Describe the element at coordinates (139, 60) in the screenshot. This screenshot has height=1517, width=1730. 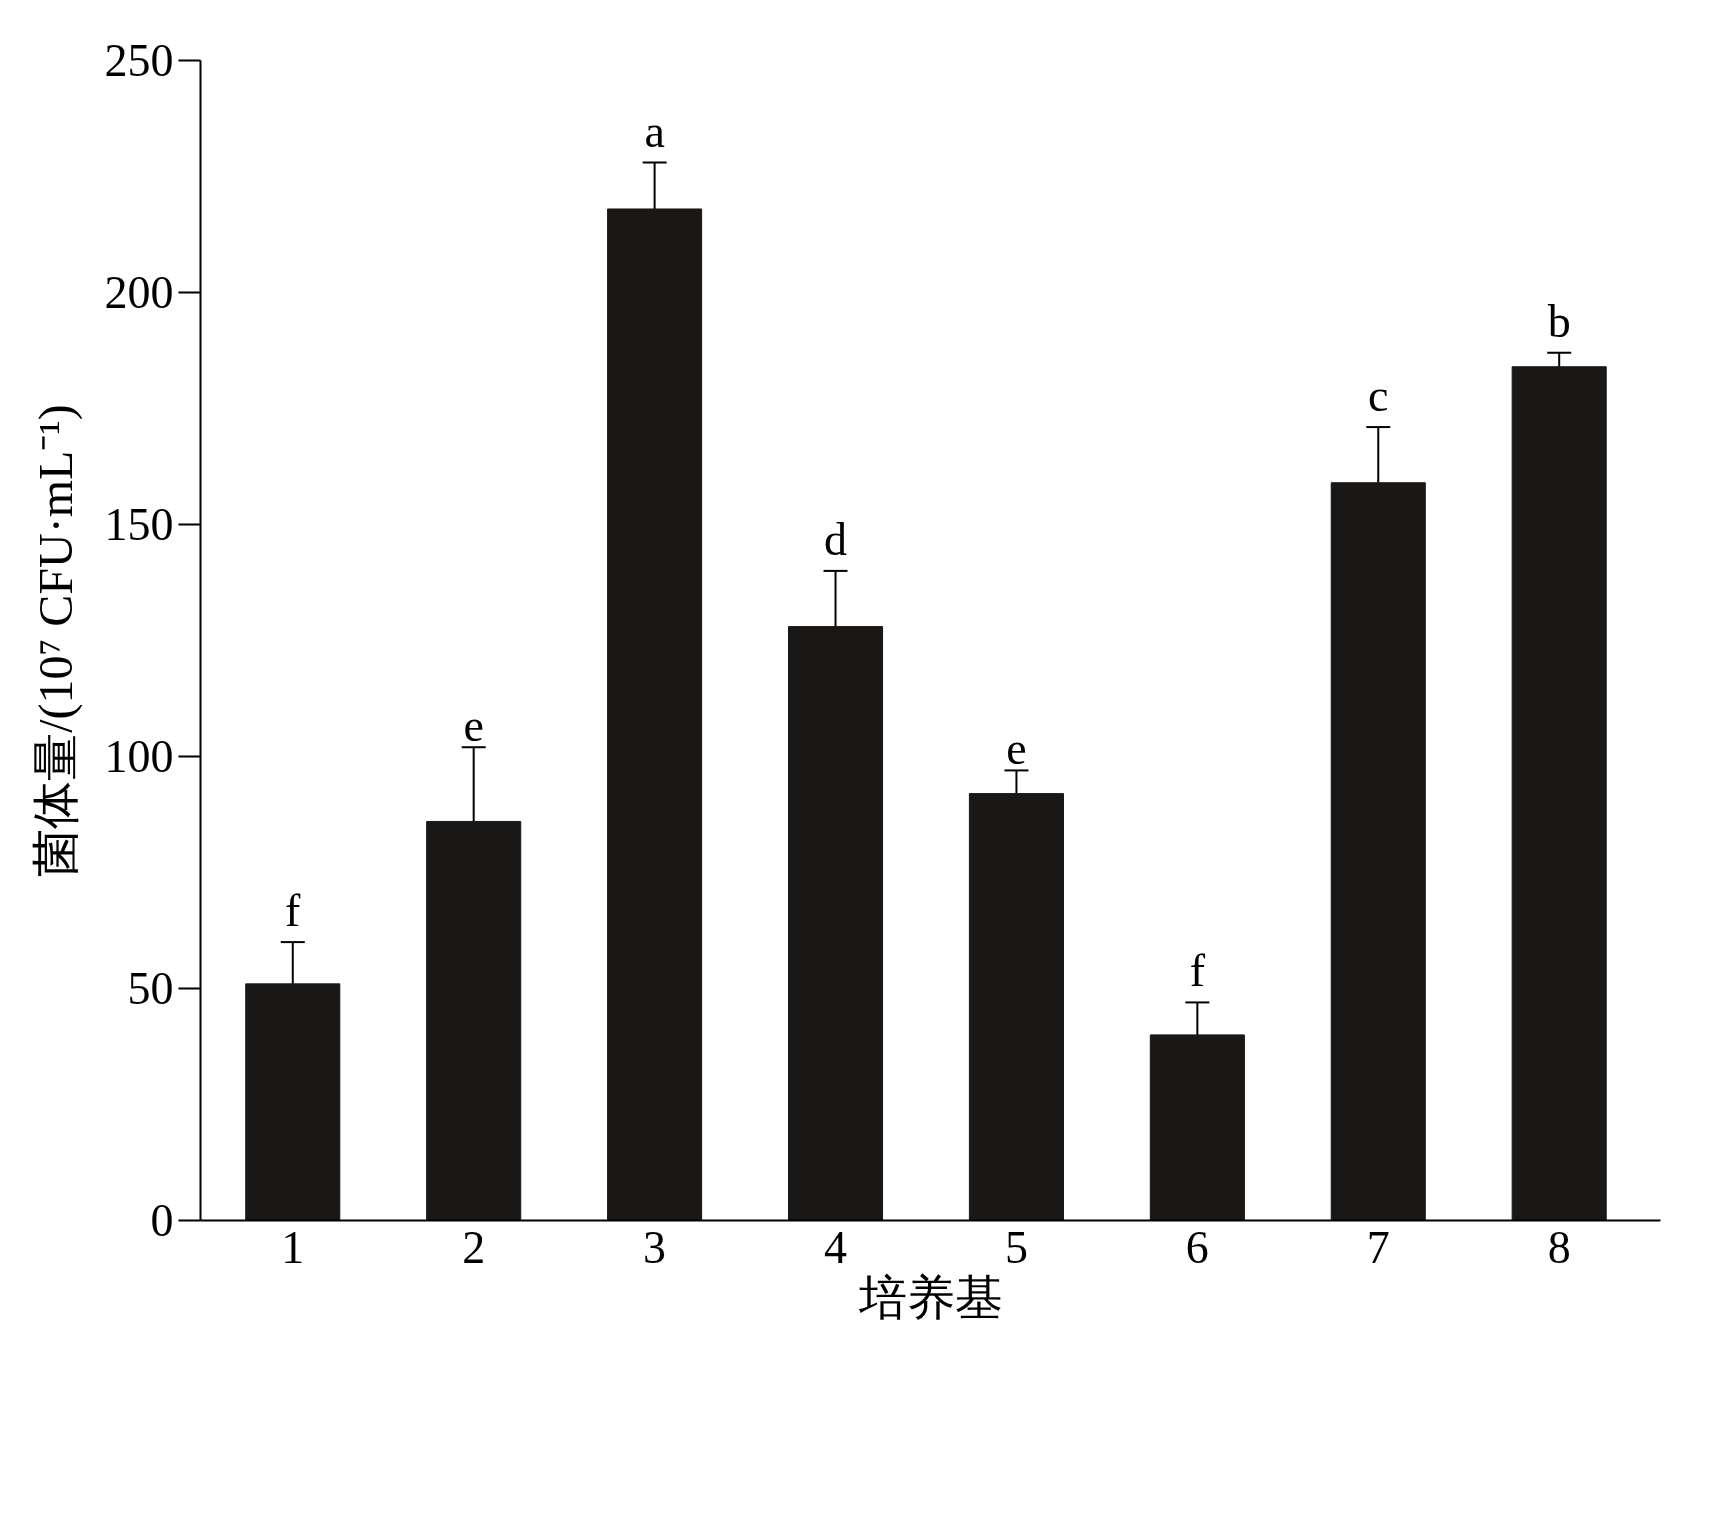
I see `y-tick-label: 250` at that location.